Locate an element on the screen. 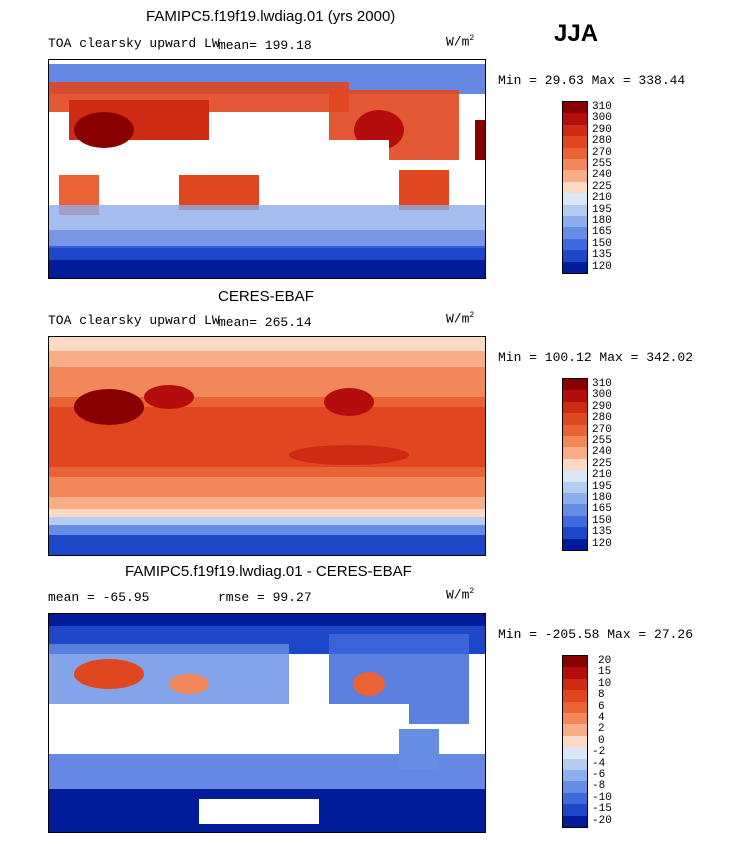 The width and height of the screenshot is (733, 844). map-fill-arabia-warm is located at coordinates (189, 684).